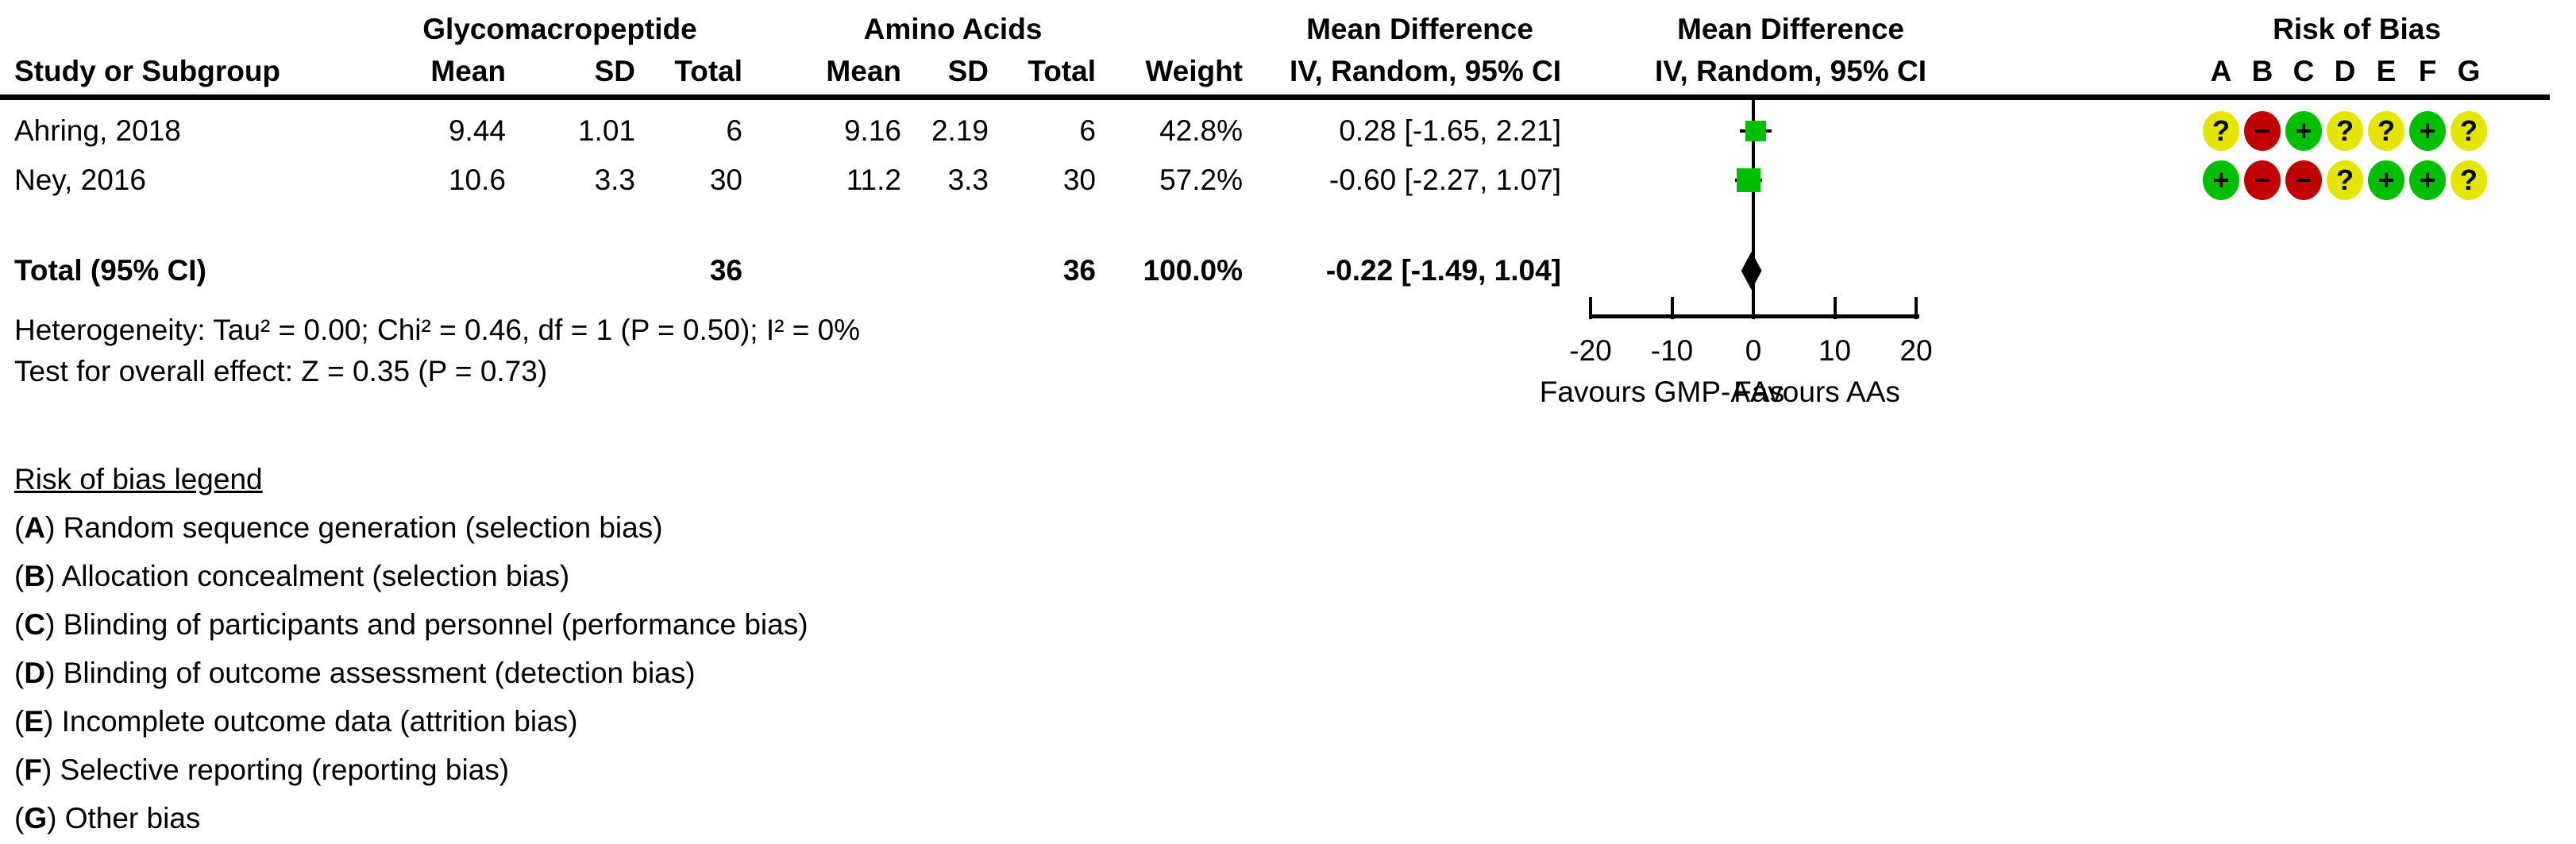 The image size is (2576, 844). What do you see at coordinates (734, 130) in the screenshot?
I see `study-cell-g1_total: 6` at bounding box center [734, 130].